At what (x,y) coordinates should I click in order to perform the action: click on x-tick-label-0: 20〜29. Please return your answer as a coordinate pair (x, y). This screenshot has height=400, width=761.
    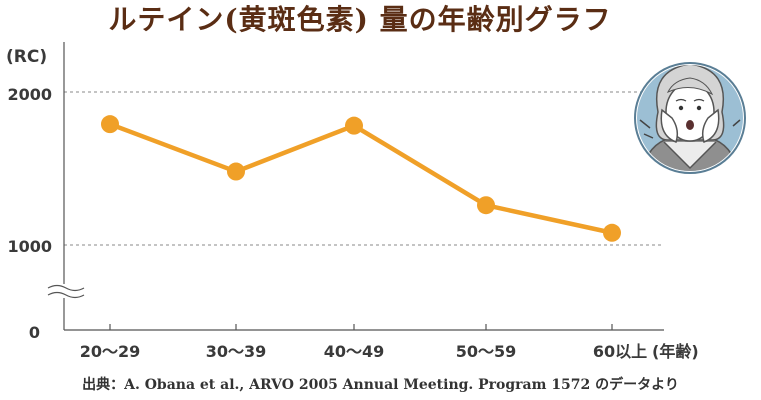
    Looking at the image, I should click on (110, 351).